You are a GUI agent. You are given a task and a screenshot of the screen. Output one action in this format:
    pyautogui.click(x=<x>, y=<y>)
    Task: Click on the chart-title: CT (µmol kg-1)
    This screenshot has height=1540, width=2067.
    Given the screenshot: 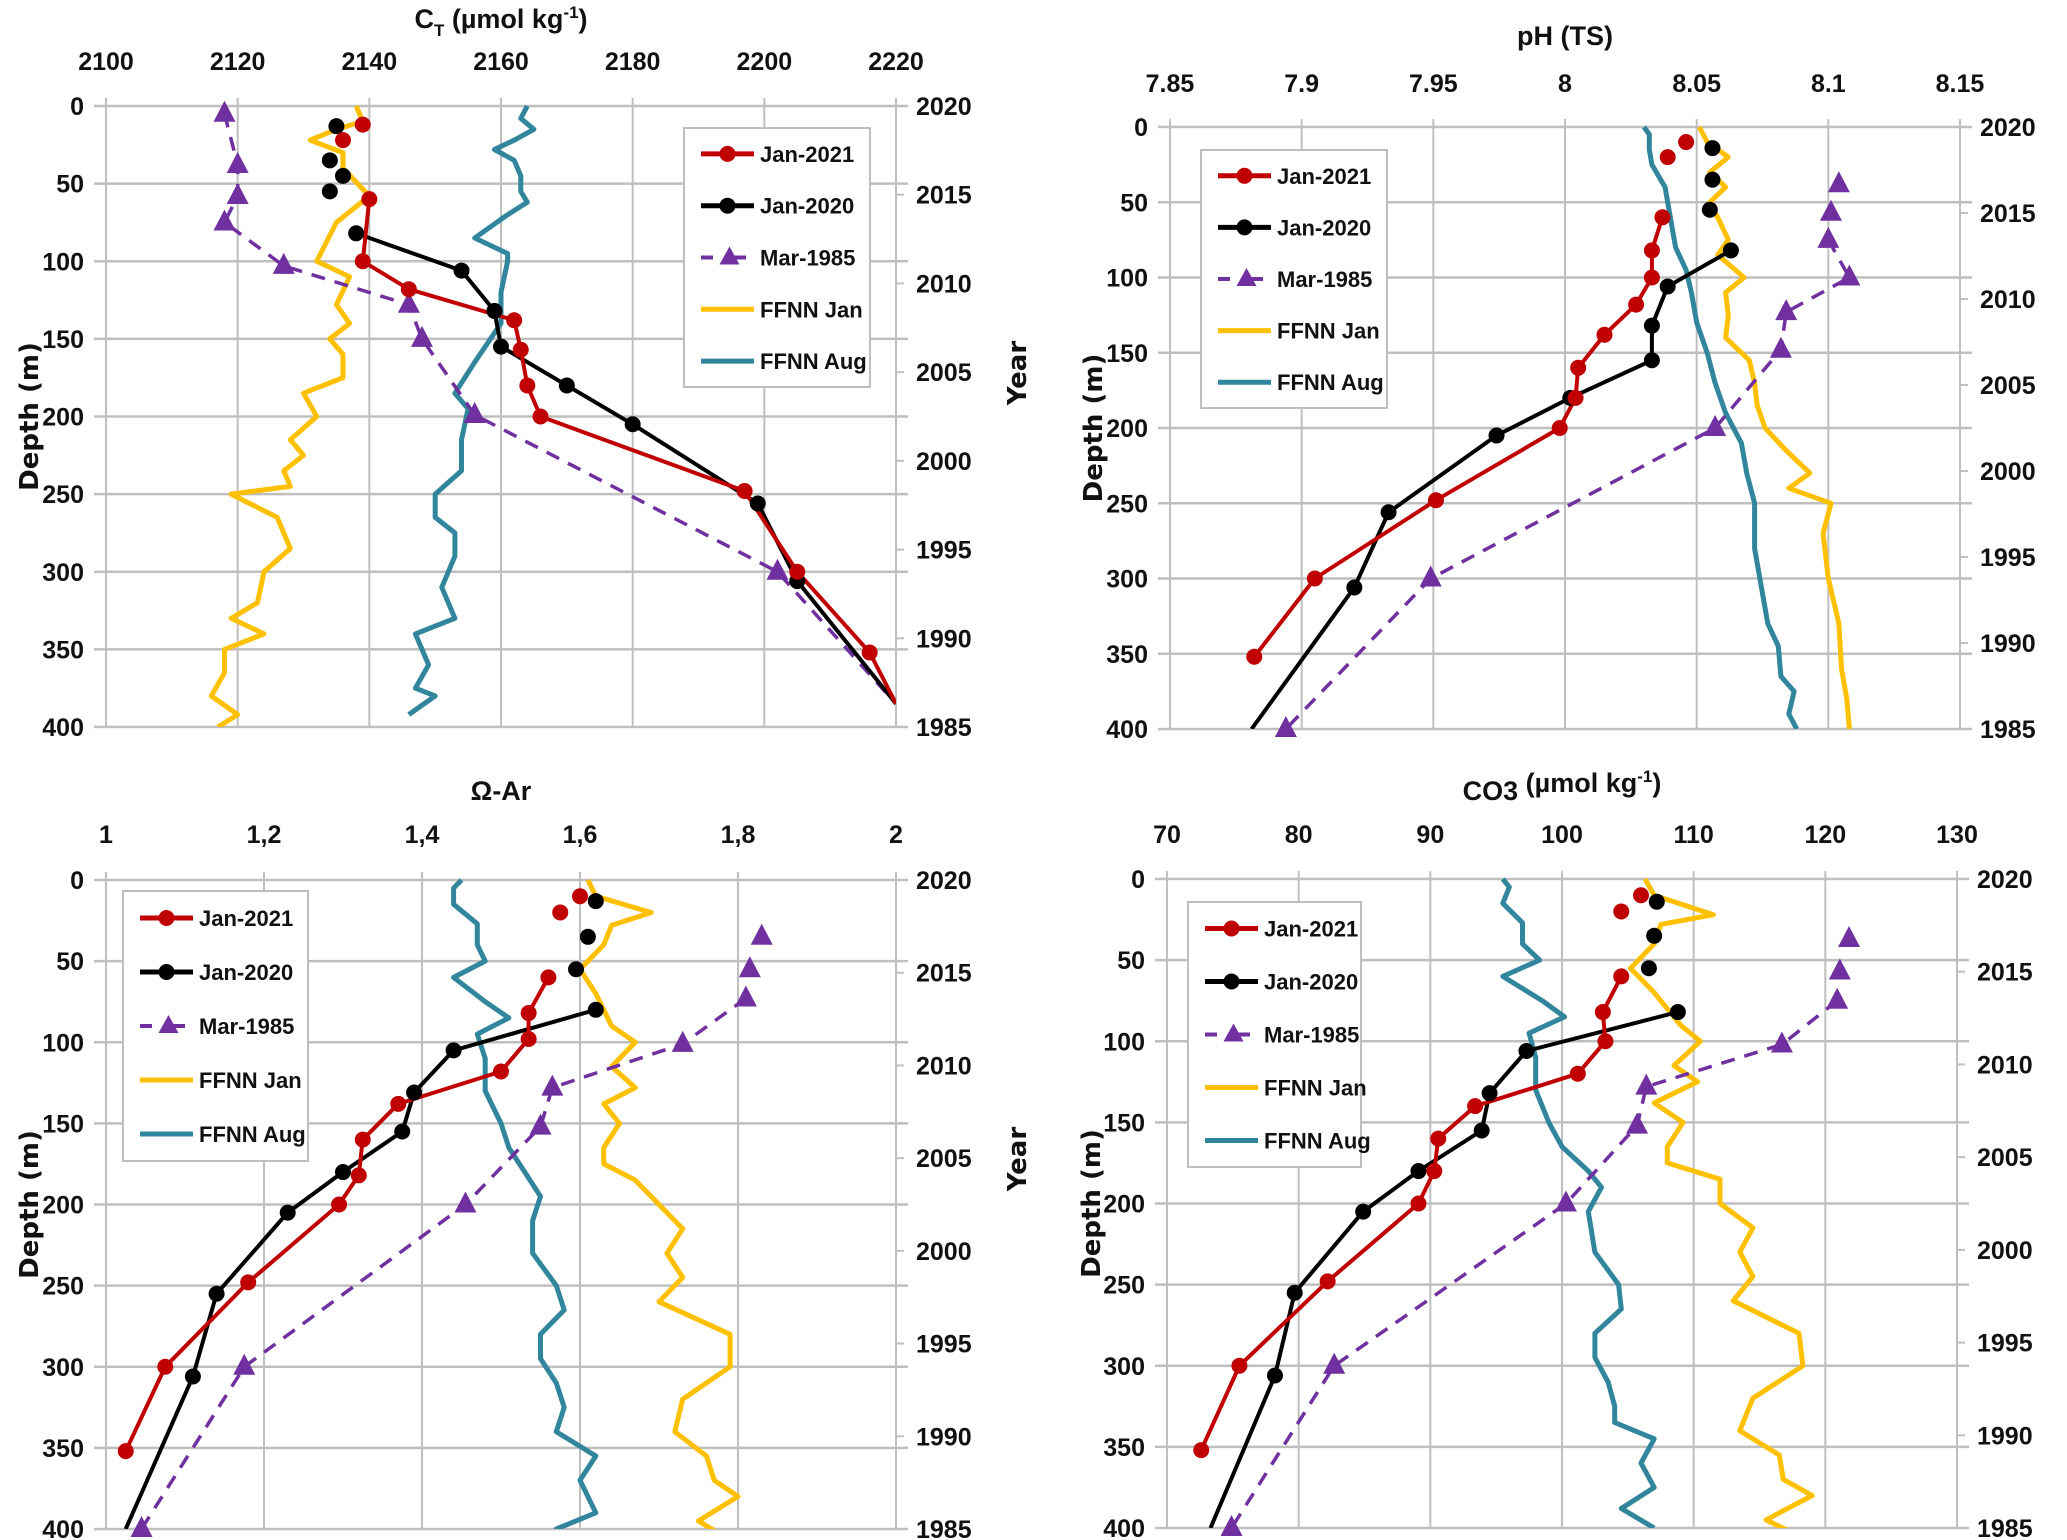 What is the action you would take?
    pyautogui.click(x=500, y=21)
    